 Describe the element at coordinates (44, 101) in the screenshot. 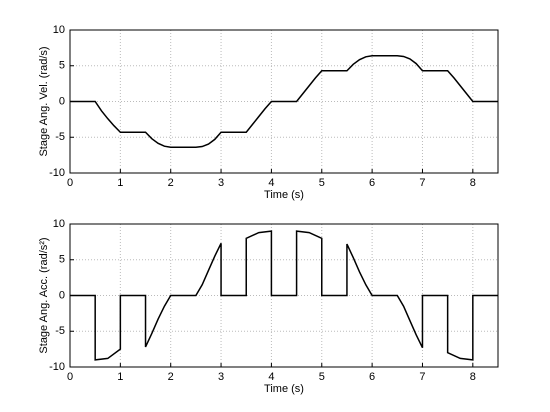

I see `y-axis-label: Stage Ang. Vel. (rad/s)` at that location.